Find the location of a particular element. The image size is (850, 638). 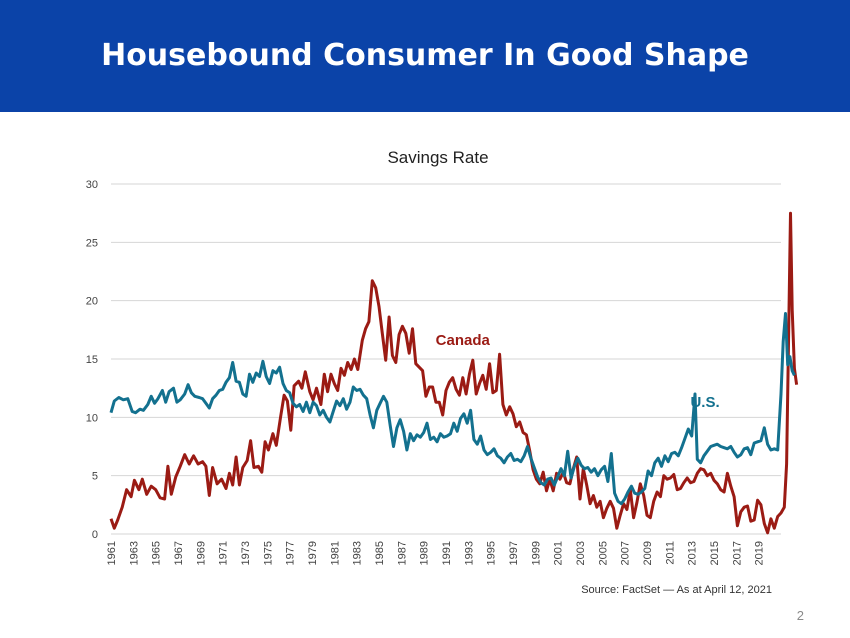

slide-title: Housebound Consumer In Good Shape is located at coordinates (425, 55).